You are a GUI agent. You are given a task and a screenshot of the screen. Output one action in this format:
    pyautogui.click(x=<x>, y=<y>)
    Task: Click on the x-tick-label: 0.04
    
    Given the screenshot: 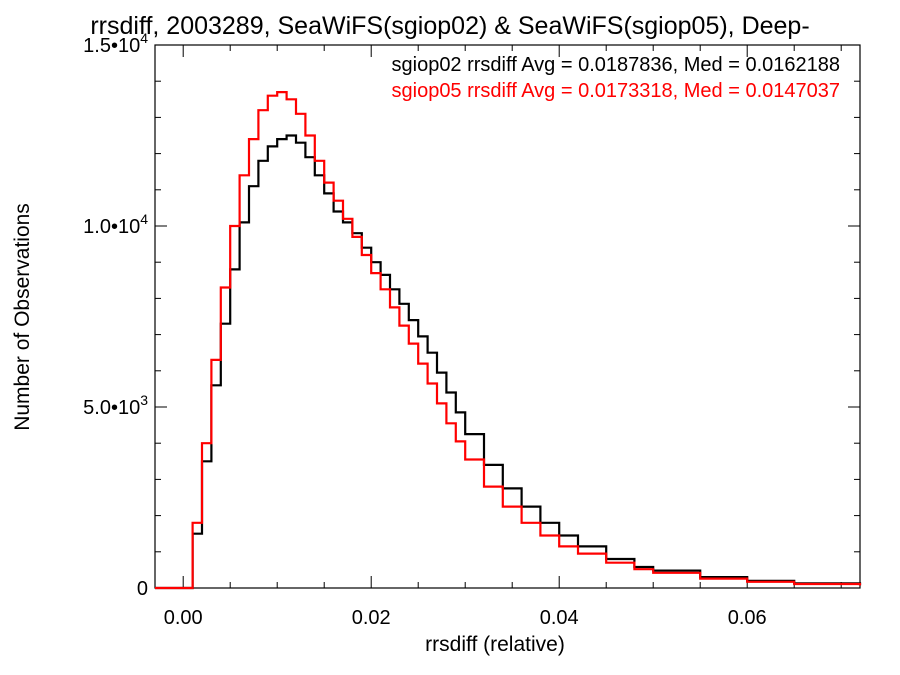 What is the action you would take?
    pyautogui.click(x=559, y=618)
    